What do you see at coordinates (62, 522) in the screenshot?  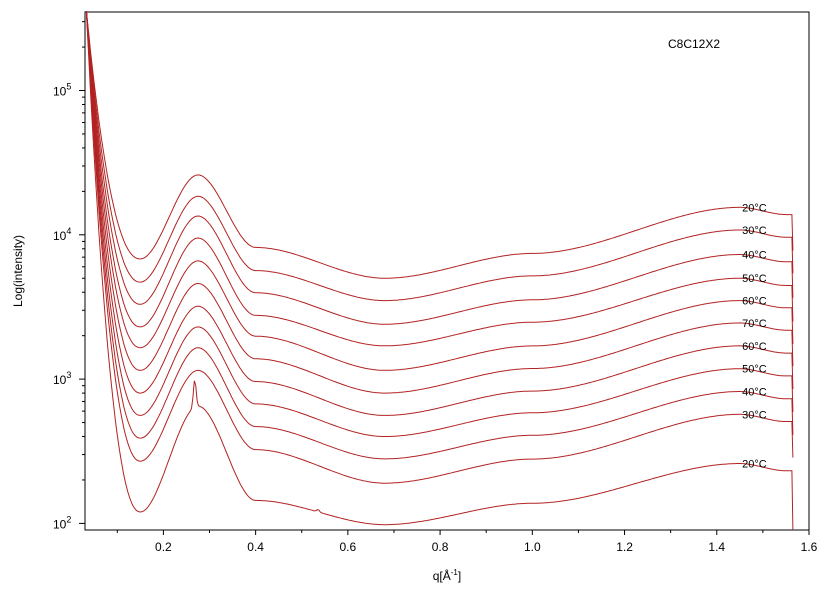 I see `y-tick-label: 10²` at bounding box center [62, 522].